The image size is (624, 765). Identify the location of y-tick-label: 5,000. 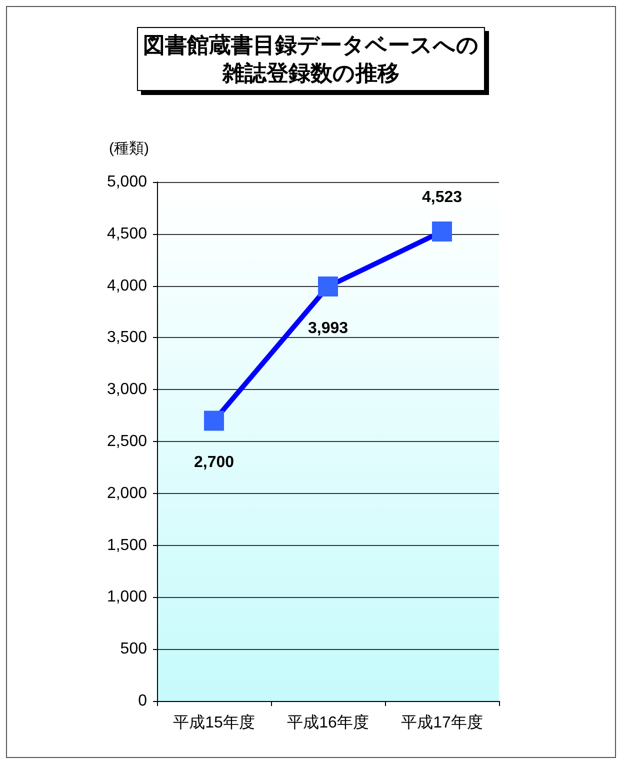
(127, 182).